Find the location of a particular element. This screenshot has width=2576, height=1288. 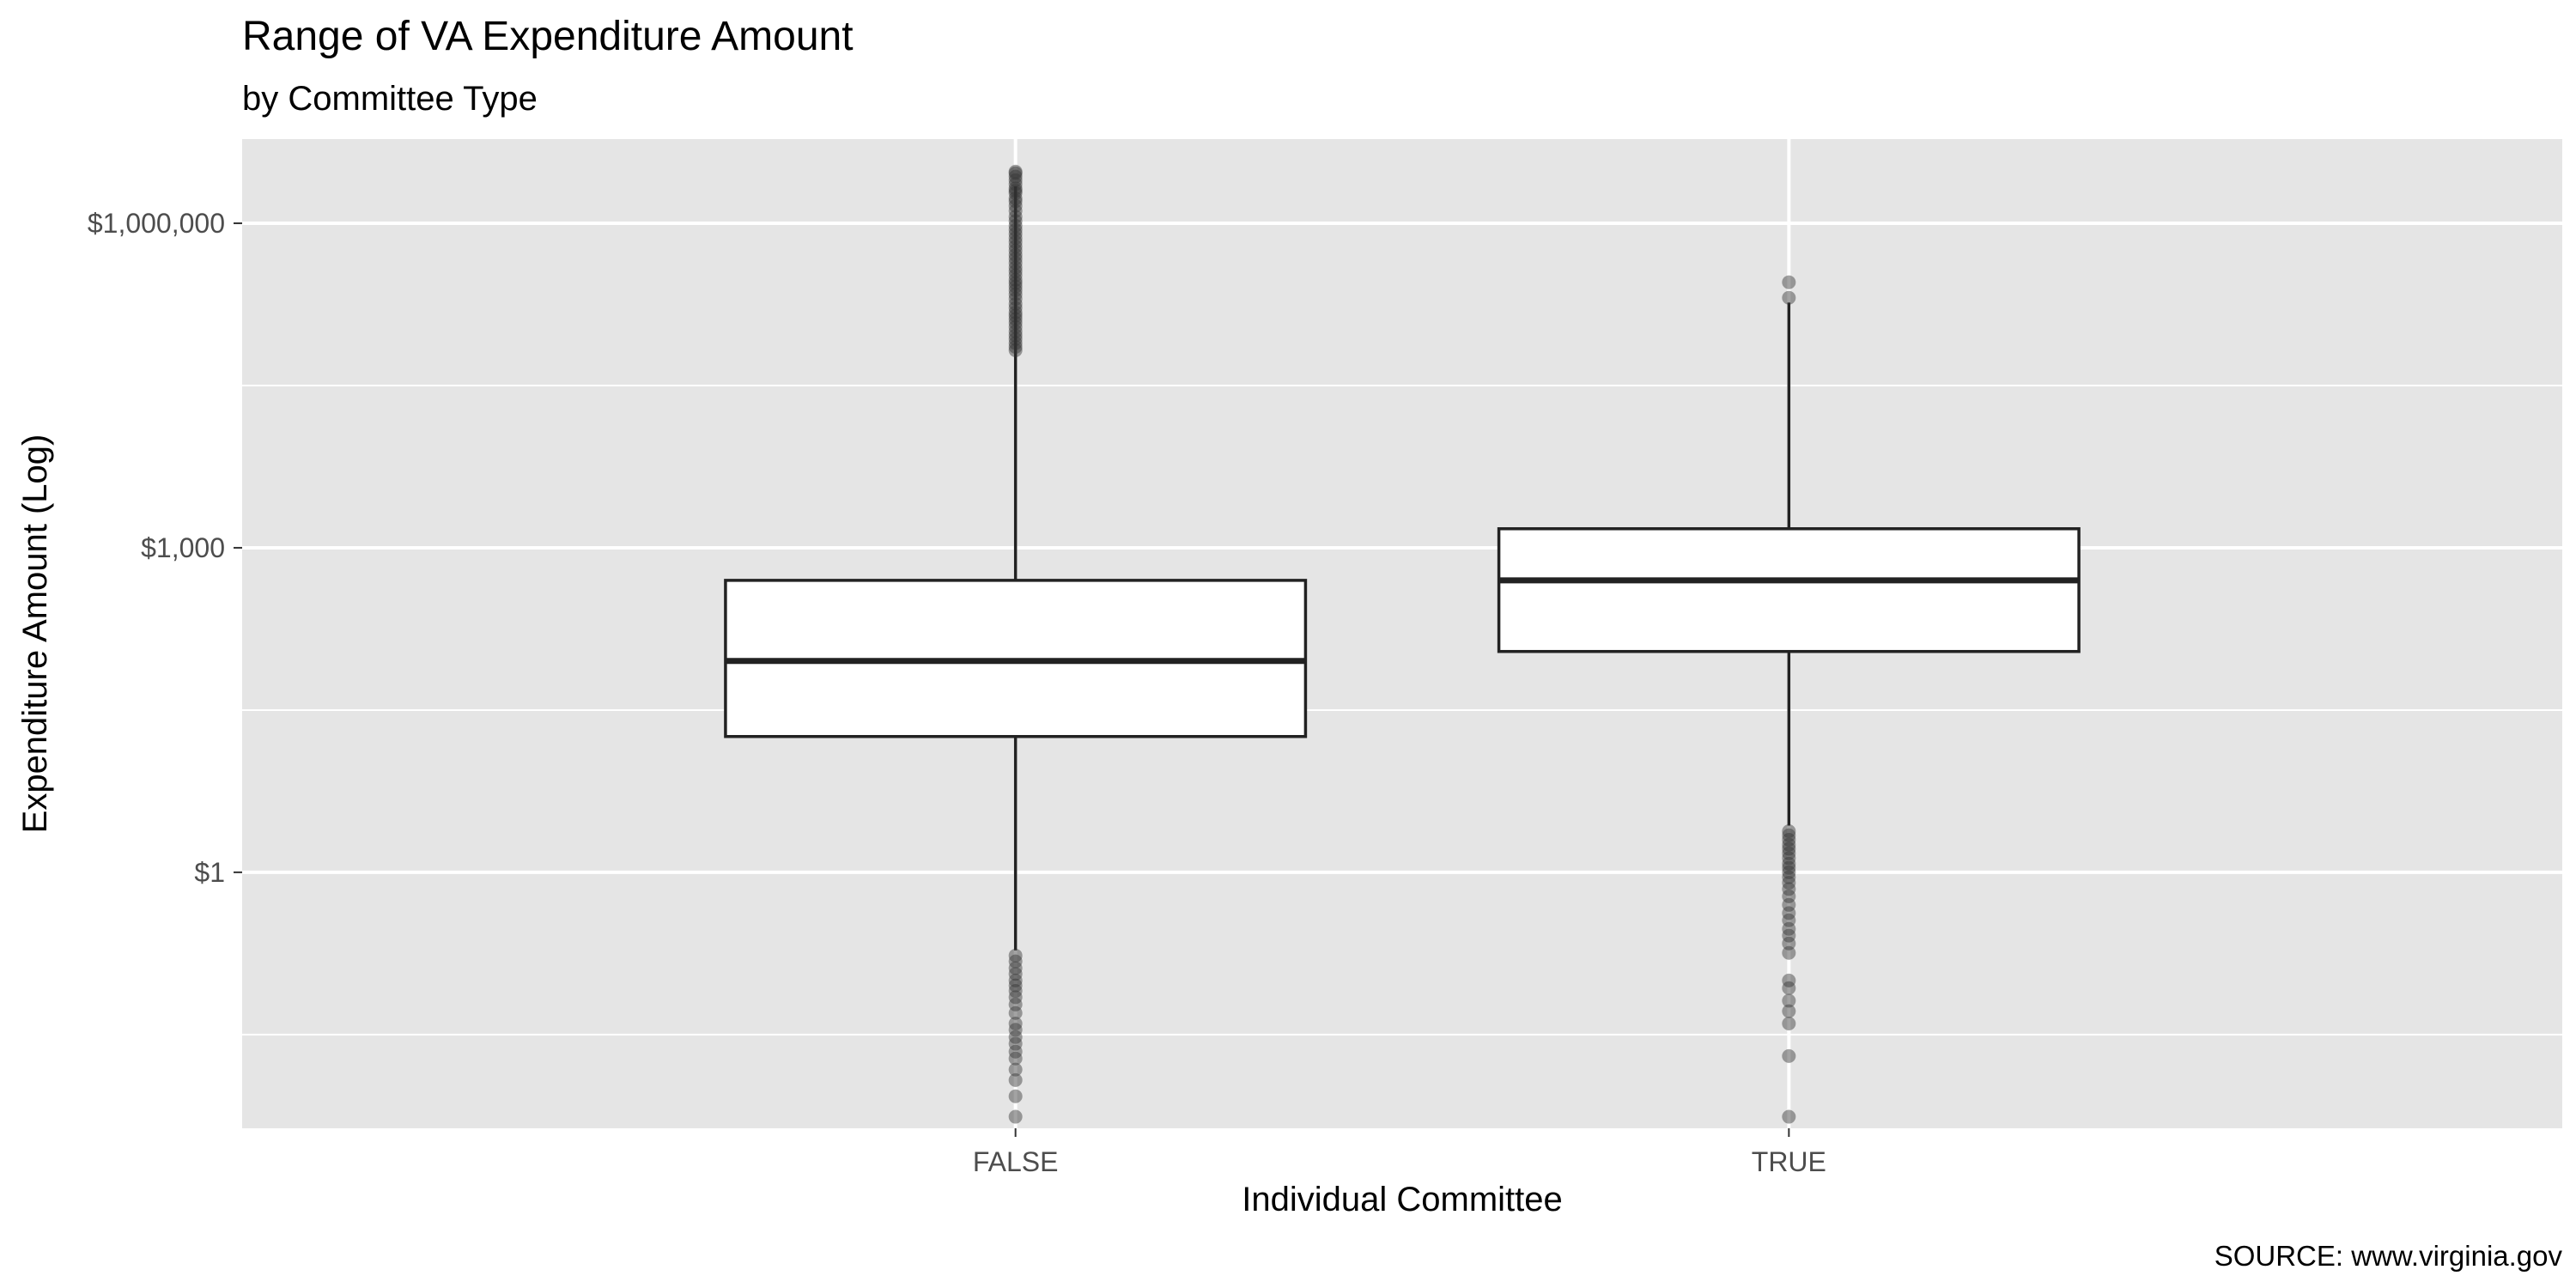

y-tick-label: $1 is located at coordinates (209, 872).